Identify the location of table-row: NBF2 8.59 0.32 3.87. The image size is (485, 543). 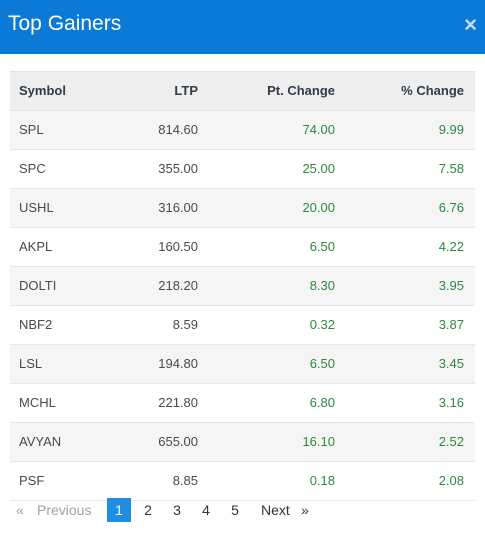
(242, 325).